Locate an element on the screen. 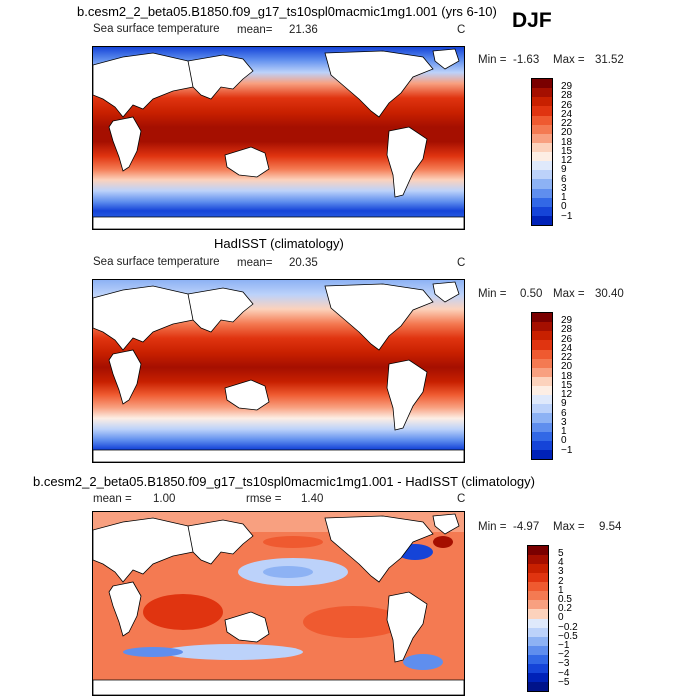 The width and height of the screenshot is (700, 700). colorbar-tick: 18 is located at coordinates (567, 142).